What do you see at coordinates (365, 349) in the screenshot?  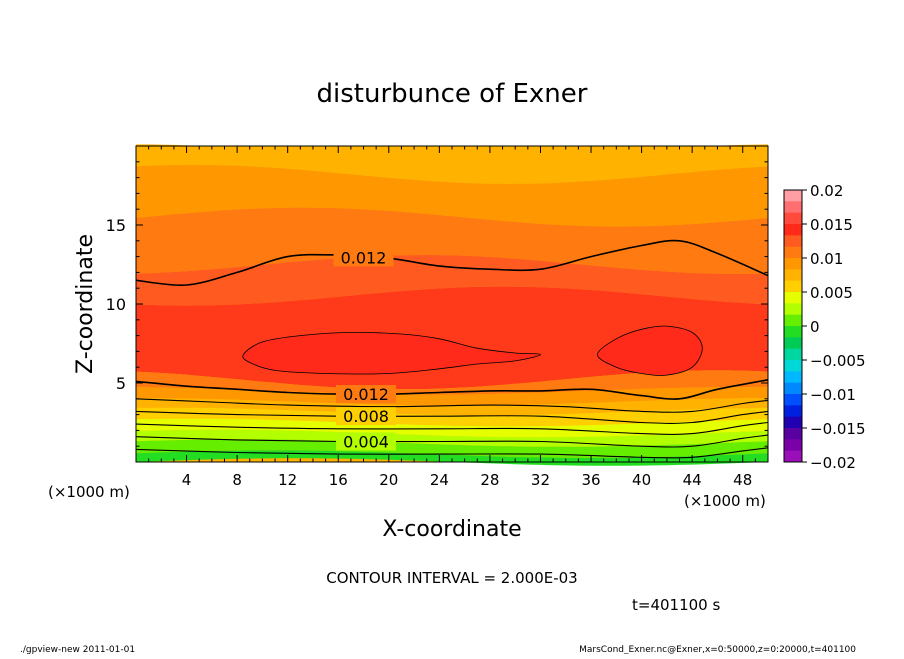 I see `contour-labels: 0.012 0.012 0.008 0.004` at bounding box center [365, 349].